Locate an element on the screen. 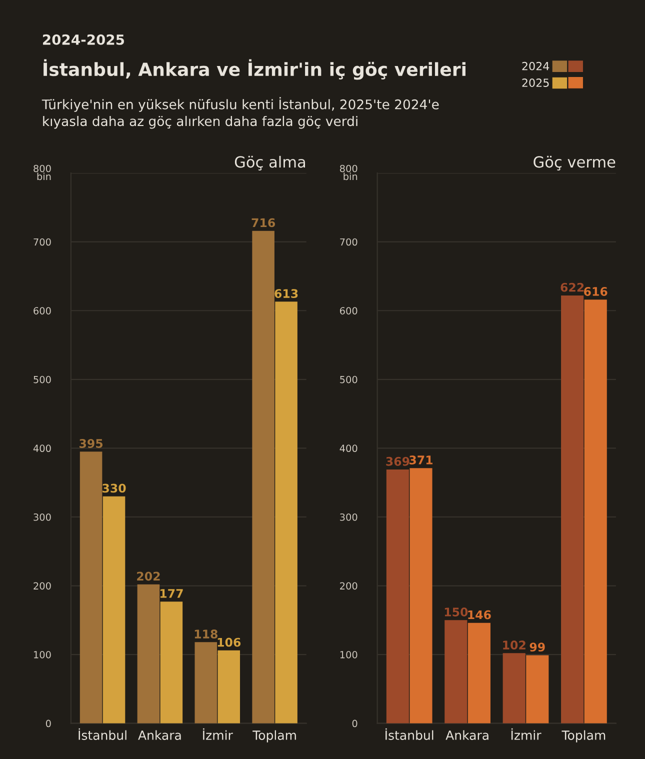 This screenshot has height=759, width=645. legend-label: 2025 is located at coordinates (535, 82).